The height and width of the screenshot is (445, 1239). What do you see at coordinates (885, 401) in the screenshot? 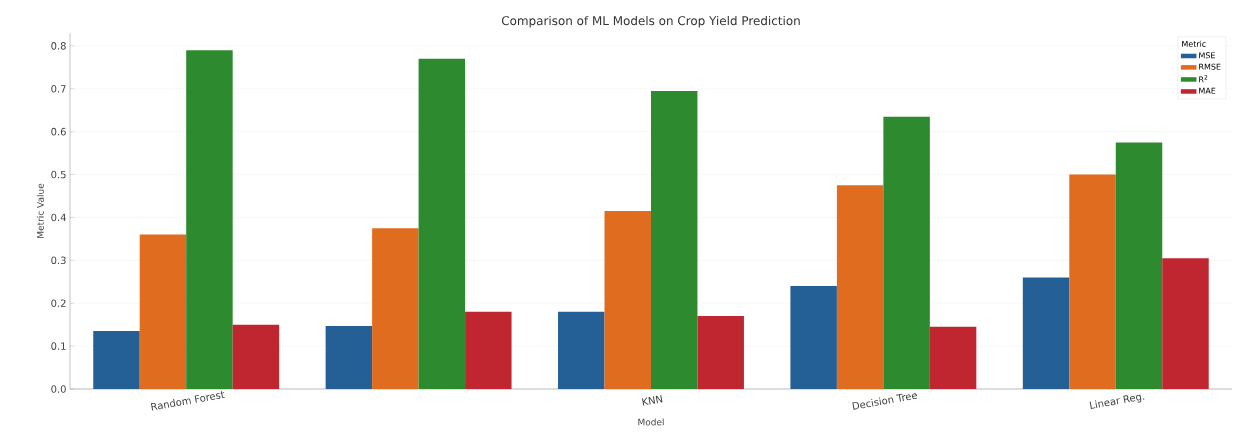
I see `x-tick-label: Decision Tree` at bounding box center [885, 401].